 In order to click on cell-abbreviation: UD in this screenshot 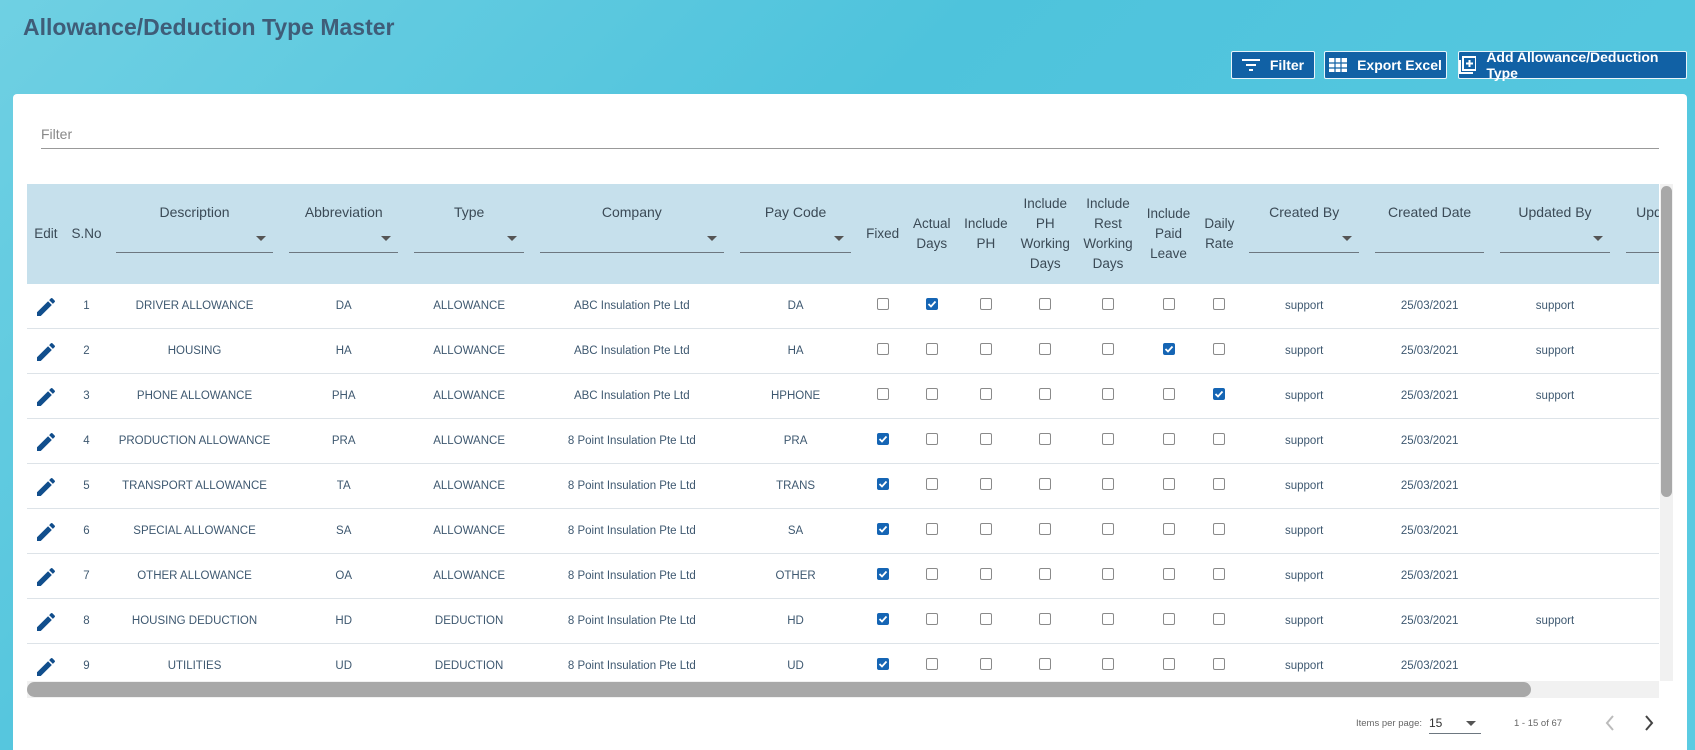, I will do `click(343, 666)`.